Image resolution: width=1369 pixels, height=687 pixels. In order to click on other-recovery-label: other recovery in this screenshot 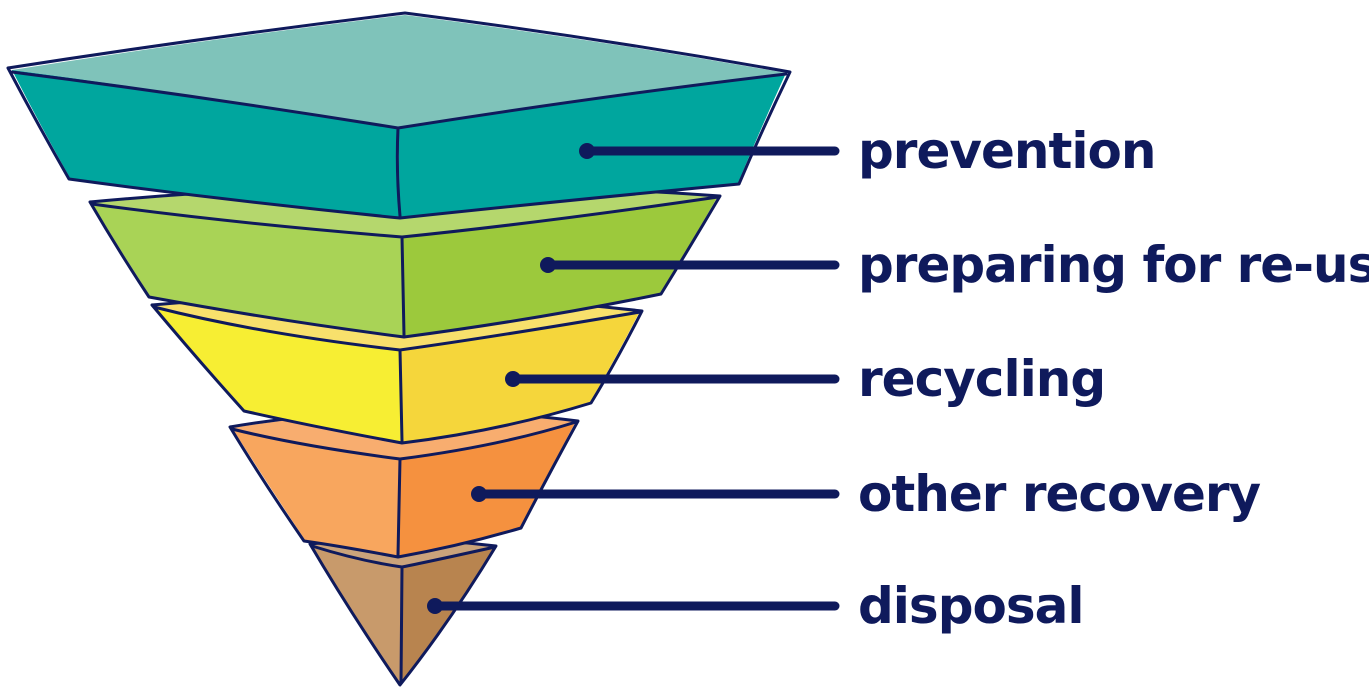, I will do `click(1059, 494)`.